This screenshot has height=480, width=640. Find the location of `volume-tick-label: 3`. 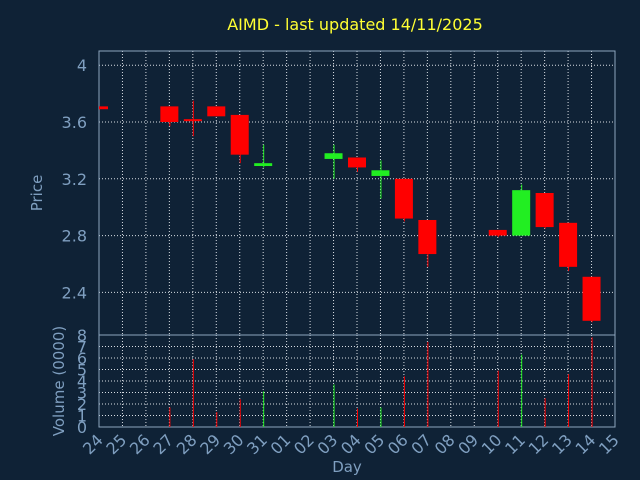

volume-tick-label: 3 is located at coordinates (82, 393).